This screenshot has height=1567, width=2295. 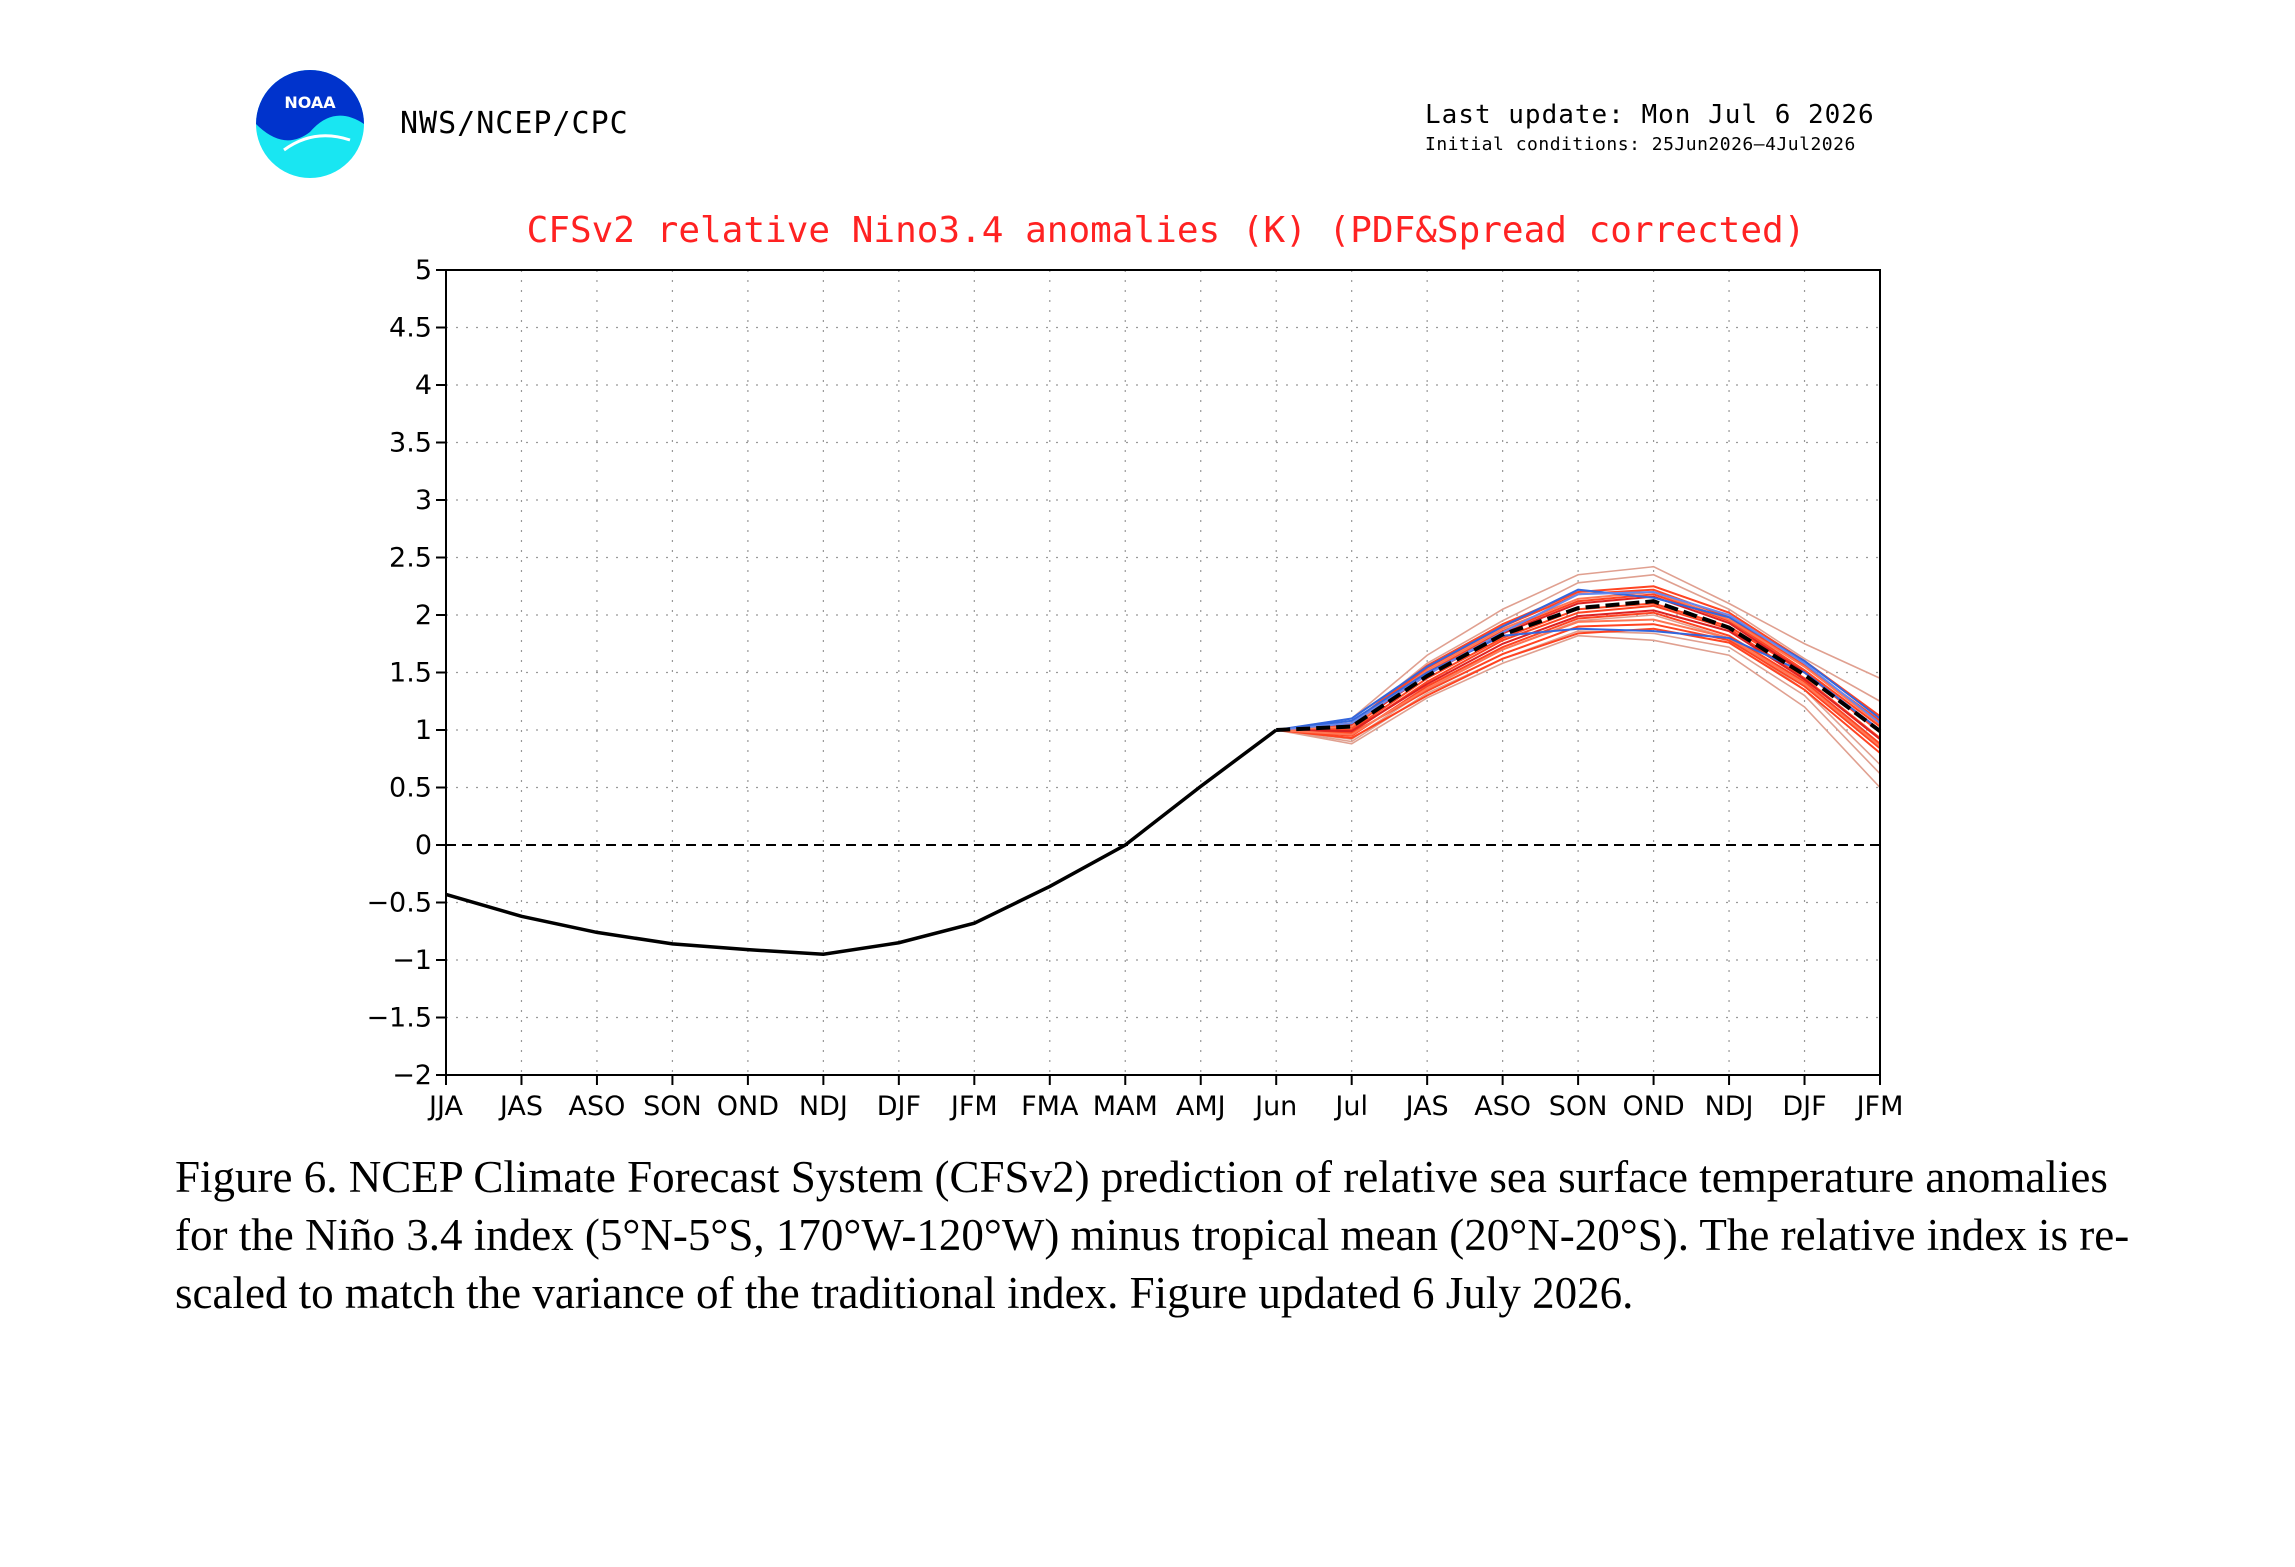 I want to click on y-tick-label: 0, so click(x=423, y=845).